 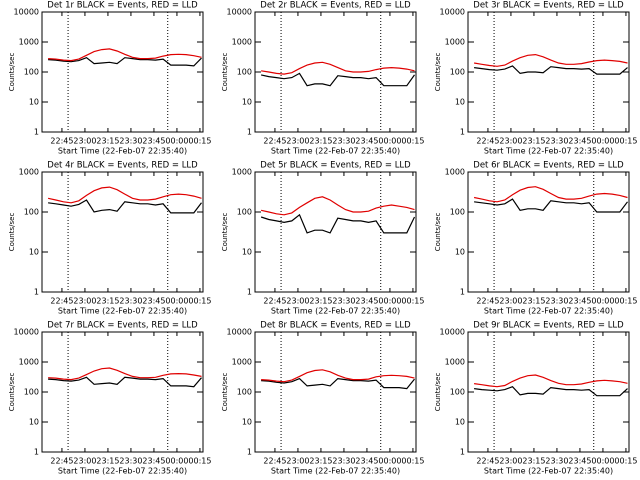 What do you see at coordinates (548, 6) in the screenshot?
I see `chart-title: Det 3r BLACK = Events, RED = LLD` at bounding box center [548, 6].